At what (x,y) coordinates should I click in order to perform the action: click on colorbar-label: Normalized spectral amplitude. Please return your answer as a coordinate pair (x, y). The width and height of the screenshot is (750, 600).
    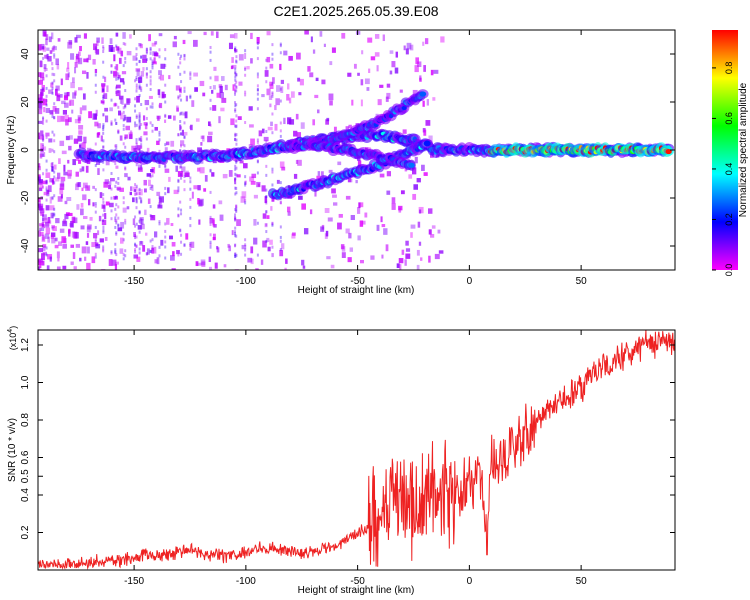
    Looking at the image, I should click on (743, 149).